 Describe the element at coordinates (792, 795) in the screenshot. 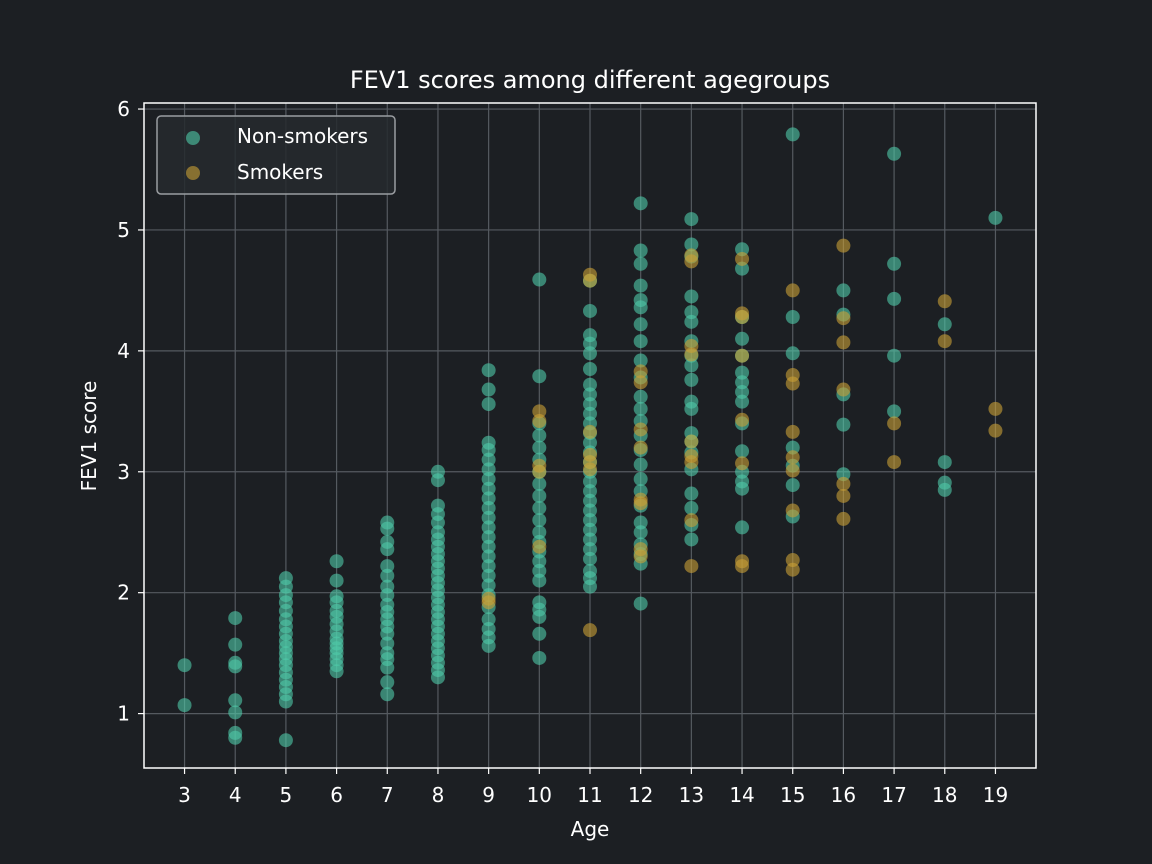

I see `x-tick-label: 15` at that location.